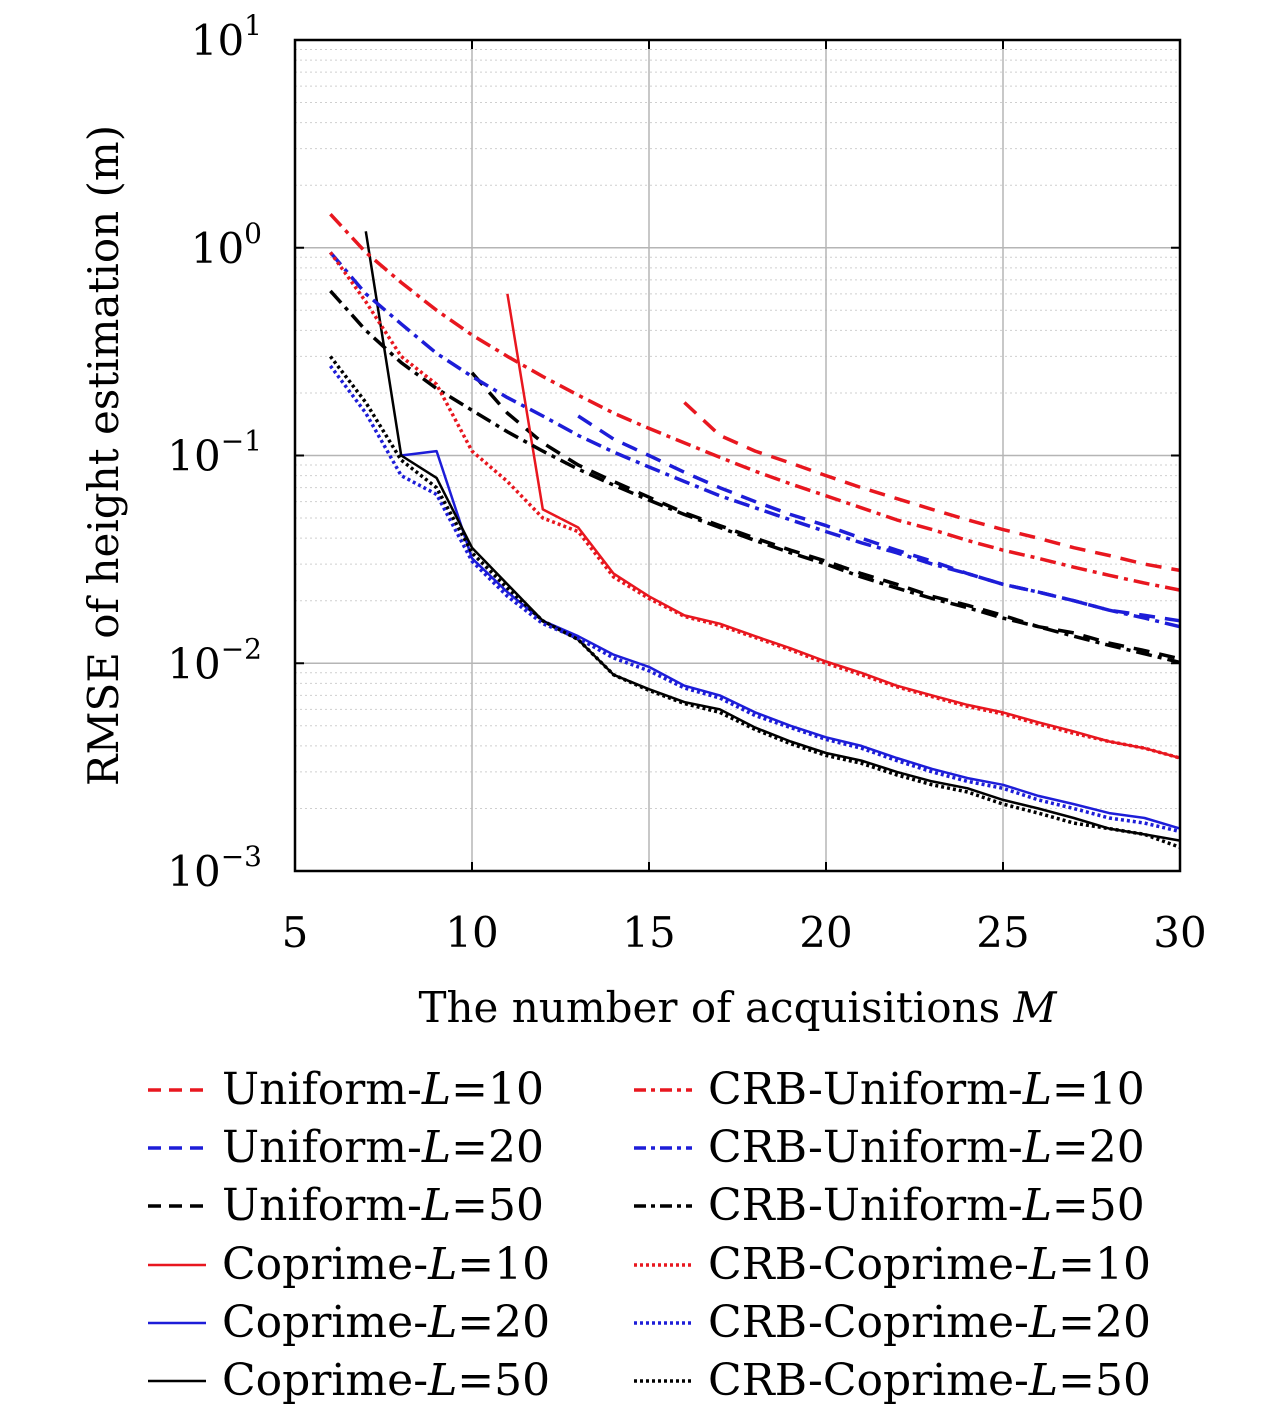 The height and width of the screenshot is (1428, 1280). I want to click on legend-label: CRB-Uniform-L=20, so click(926, 1147).